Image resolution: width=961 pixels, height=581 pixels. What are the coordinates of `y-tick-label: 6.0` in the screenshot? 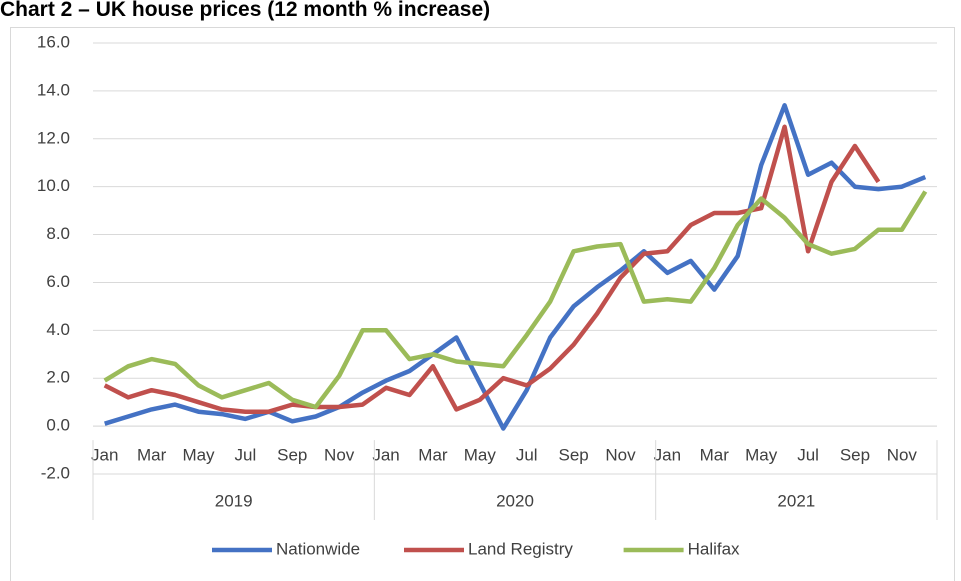 It's located at (58, 281).